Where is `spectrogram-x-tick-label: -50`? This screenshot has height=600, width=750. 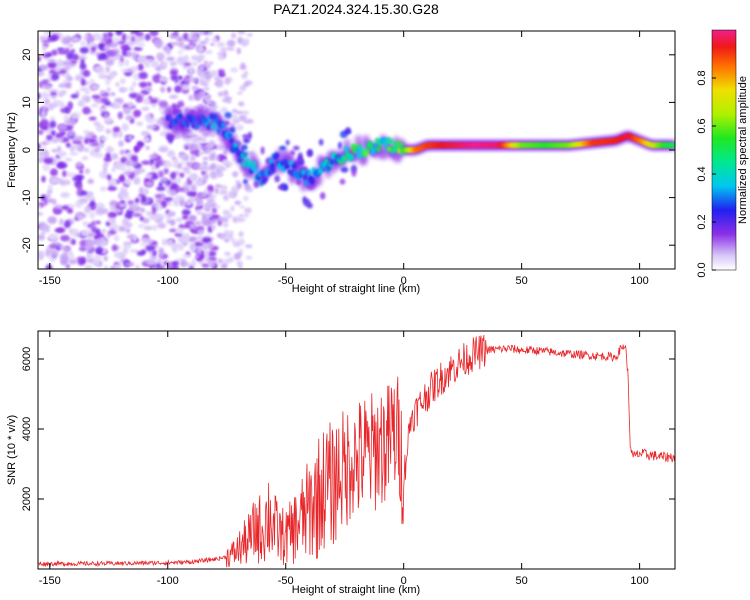
spectrogram-x-tick-label: -50 is located at coordinates (286, 281).